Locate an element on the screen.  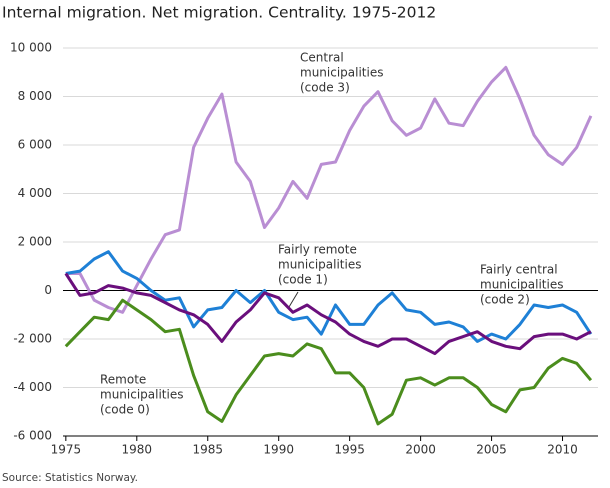
series-label: (code 0) is located at coordinates (125, 410).